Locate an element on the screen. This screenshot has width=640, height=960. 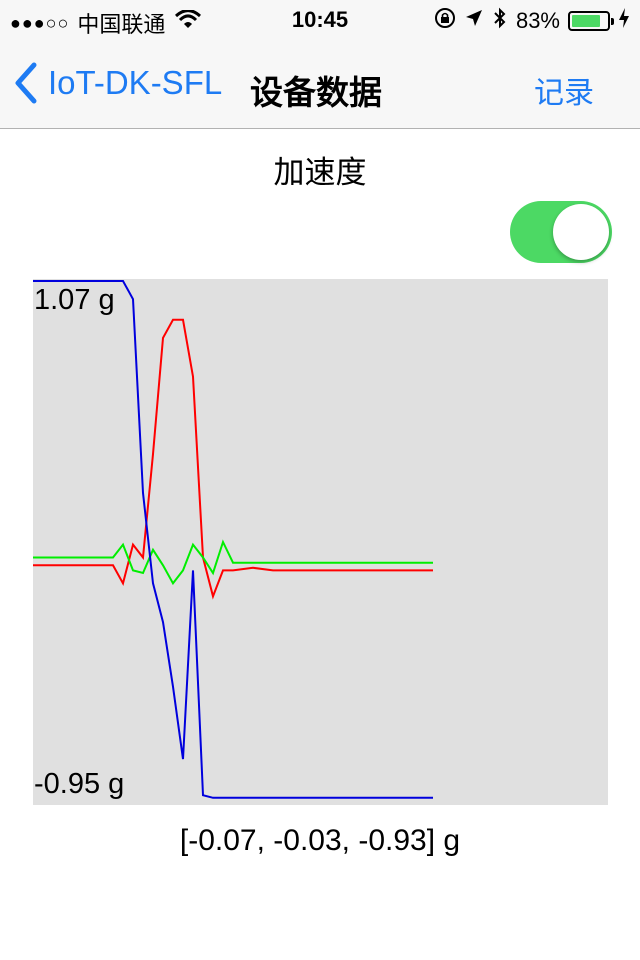
acceleration-toggle is located at coordinates (561, 232).